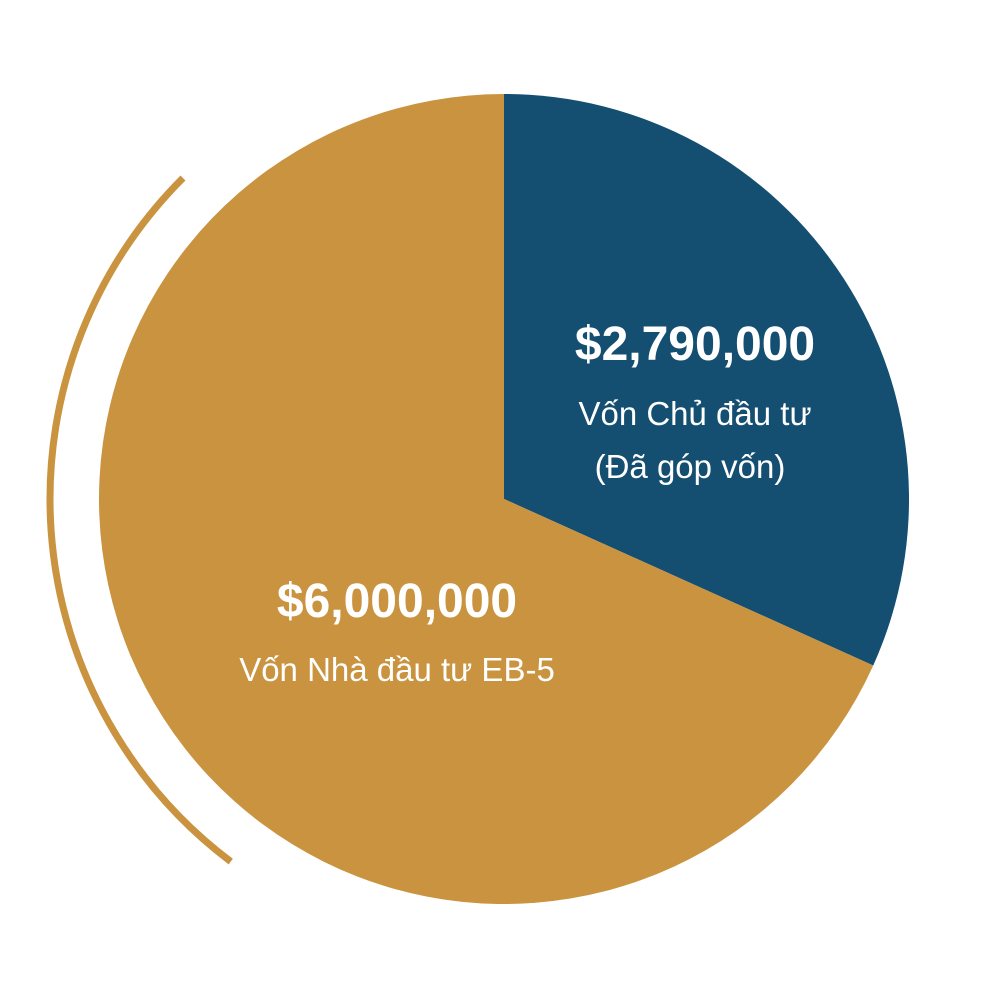 This screenshot has width=1000, height=1000. I want to click on eb5-value-label: $6,000,000, so click(397, 601).